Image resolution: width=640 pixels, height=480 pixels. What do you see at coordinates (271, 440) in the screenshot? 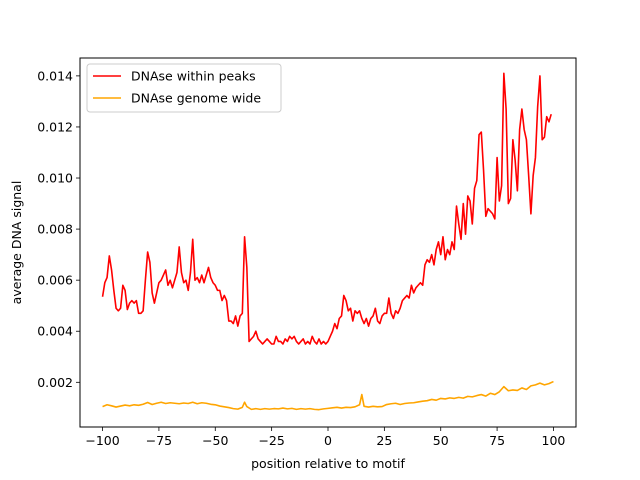
I see `x-tick-label: −25` at bounding box center [271, 440].